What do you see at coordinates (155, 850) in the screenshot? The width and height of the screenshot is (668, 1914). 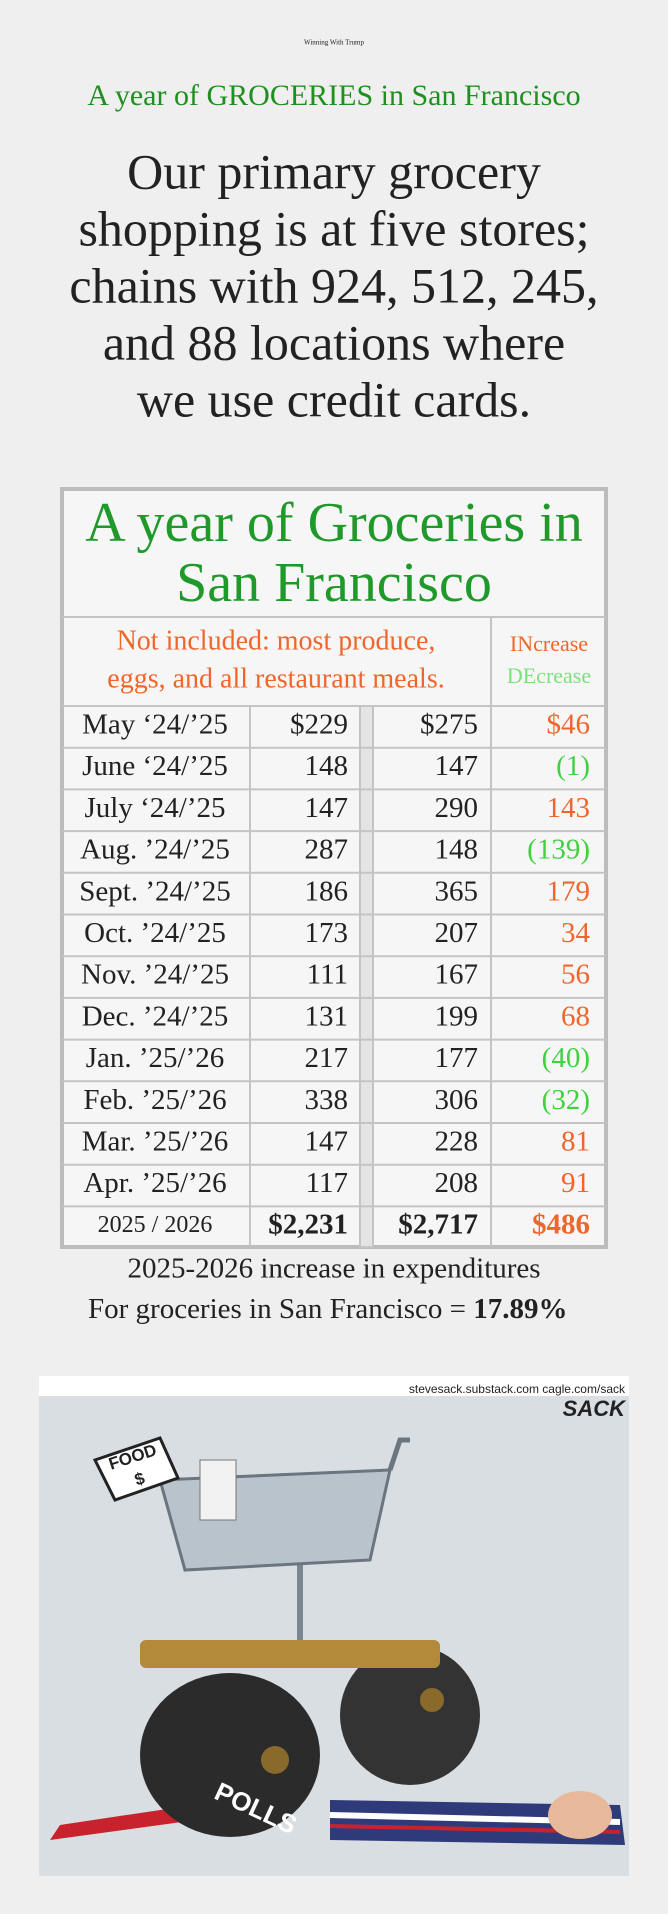 I see `row-label: Aug. ’24/’25` at bounding box center [155, 850].